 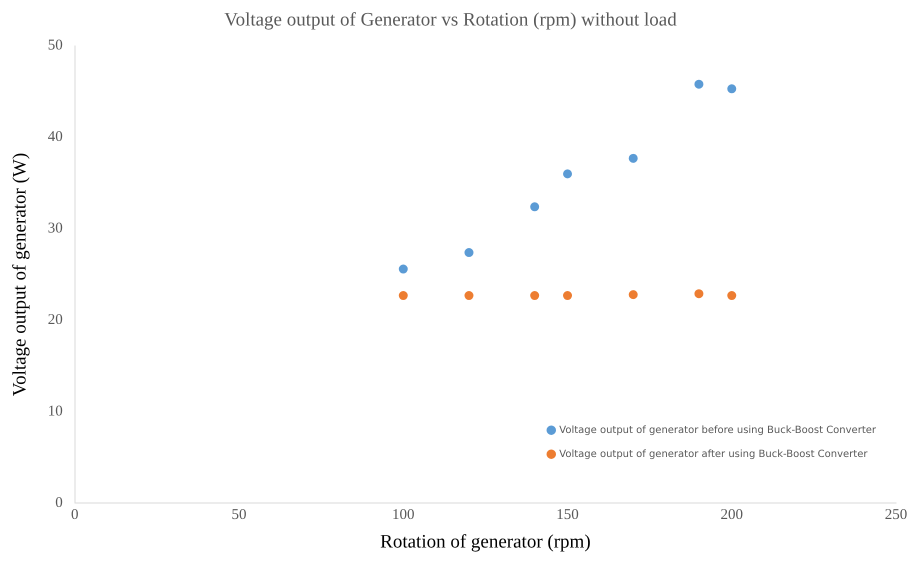 I want to click on y-tick-label: 10, so click(x=55, y=412).